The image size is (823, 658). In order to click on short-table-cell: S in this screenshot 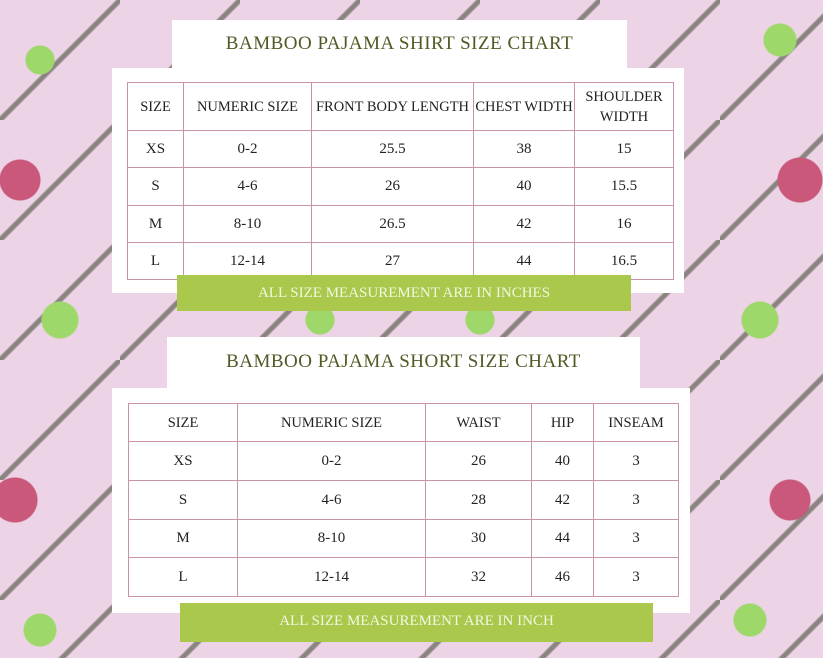, I will do `click(183, 499)`.